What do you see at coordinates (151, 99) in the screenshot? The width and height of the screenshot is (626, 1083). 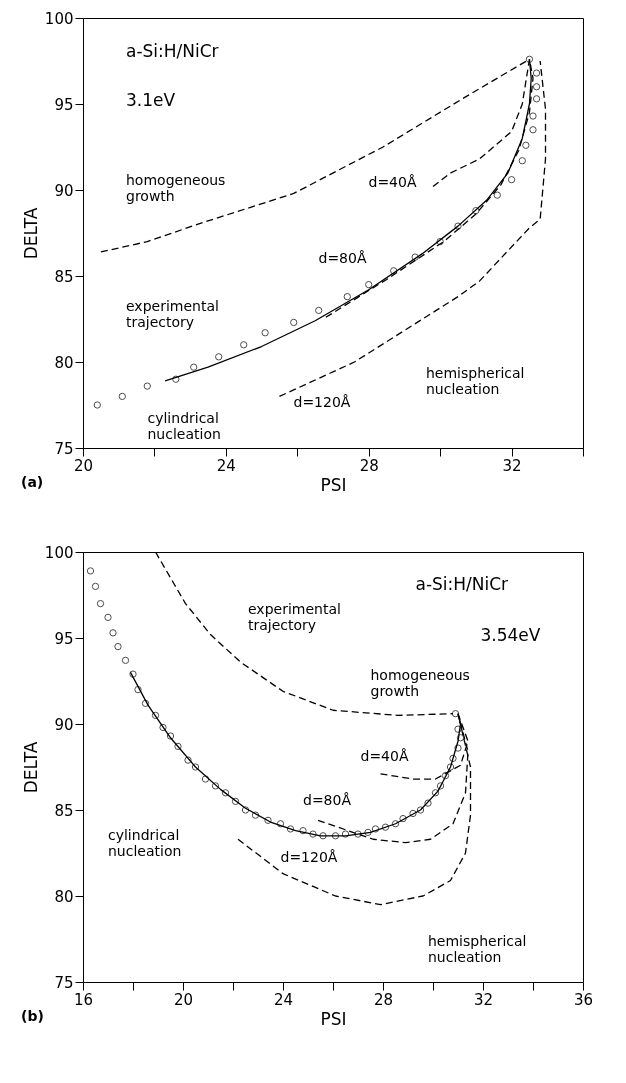 I see `annotation: 3.1eV` at bounding box center [151, 99].